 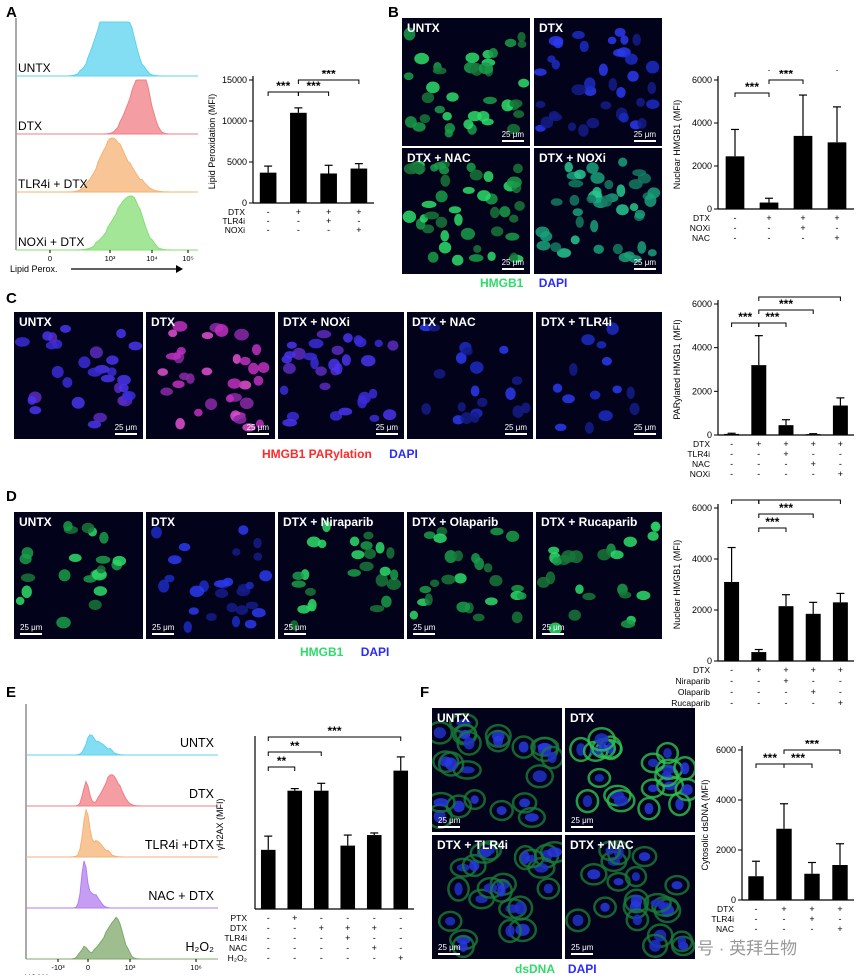 What do you see at coordinates (51, 242) in the screenshot?
I see `histogram-label: NOXi + DTX` at bounding box center [51, 242].